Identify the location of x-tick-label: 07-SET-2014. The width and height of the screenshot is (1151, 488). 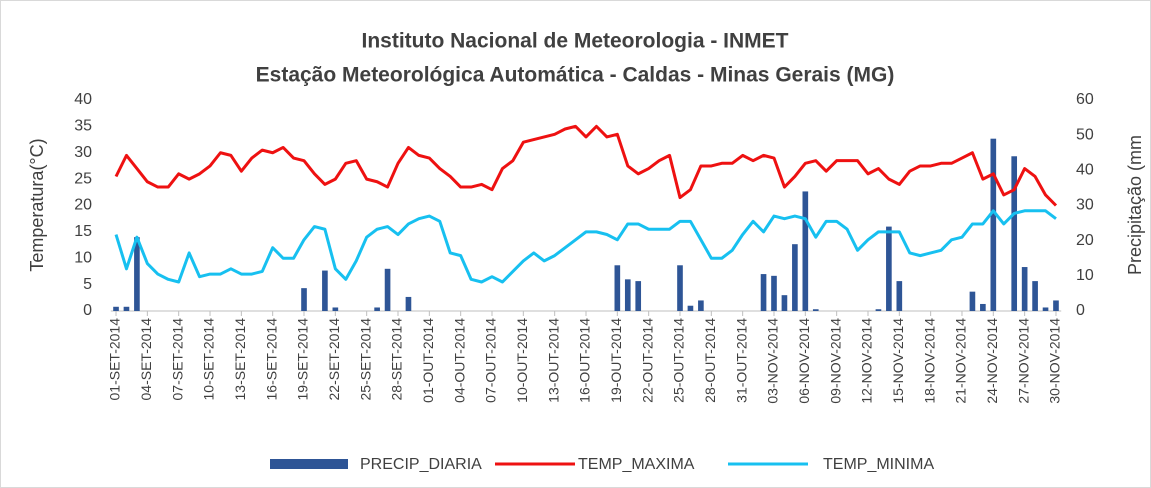
(177, 359).